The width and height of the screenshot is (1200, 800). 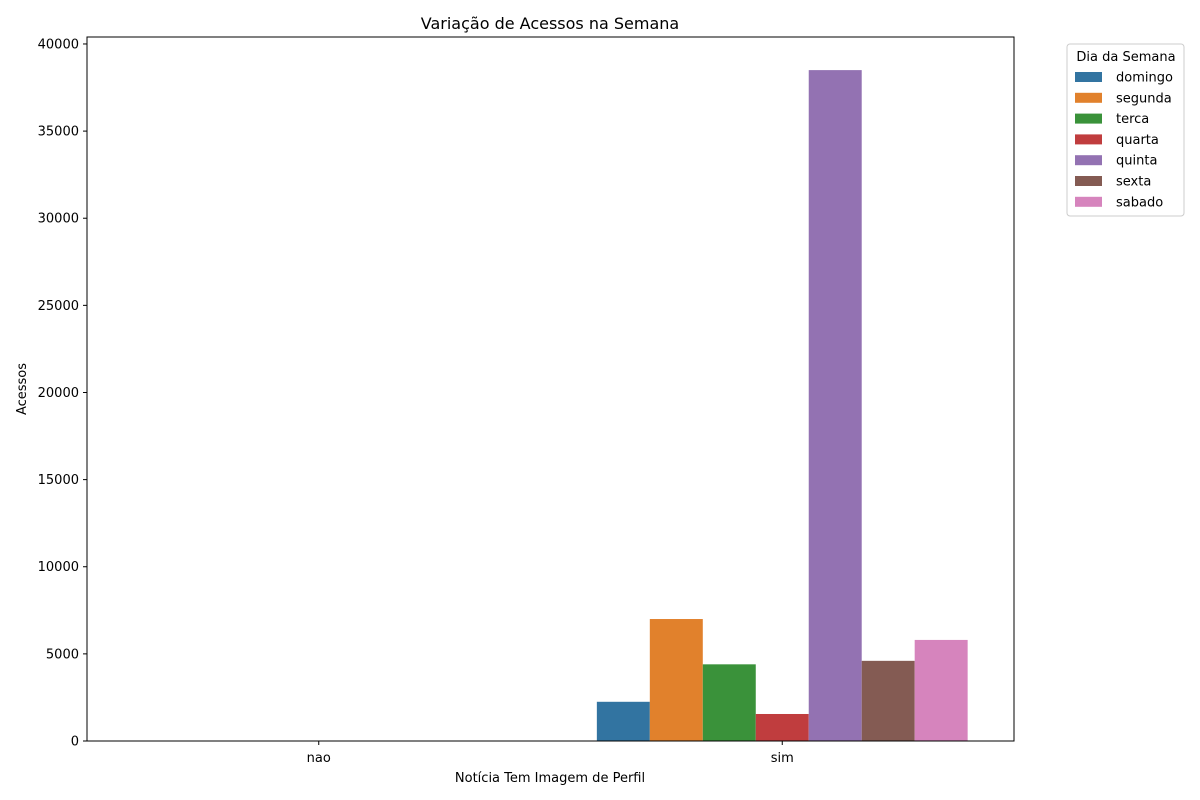 I want to click on y-tick-label: 0, so click(x=75, y=742).